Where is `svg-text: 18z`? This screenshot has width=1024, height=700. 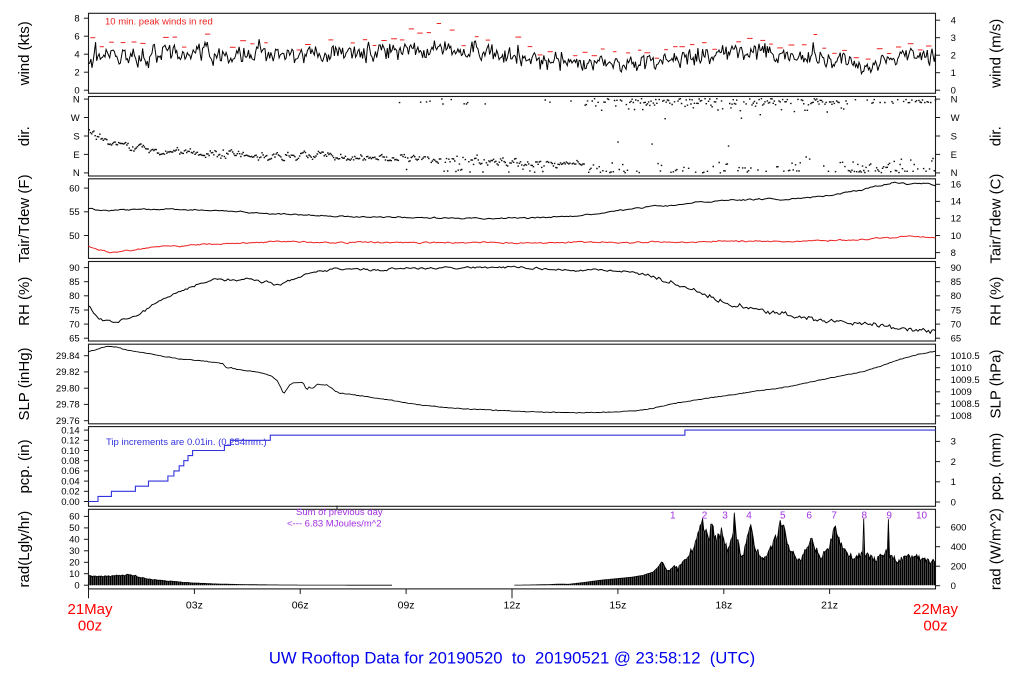
svg-text: 18z is located at coordinates (723, 606).